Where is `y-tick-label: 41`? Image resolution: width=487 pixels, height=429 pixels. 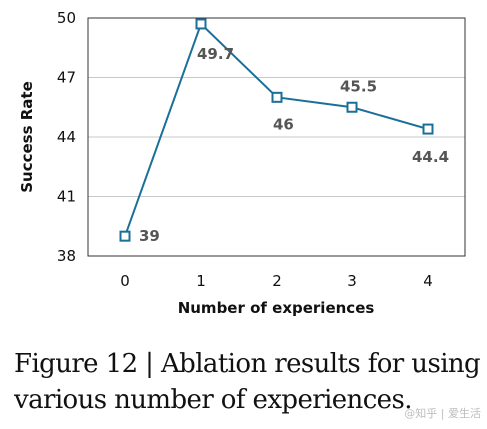
y-tick-label: 41 is located at coordinates (66, 197).